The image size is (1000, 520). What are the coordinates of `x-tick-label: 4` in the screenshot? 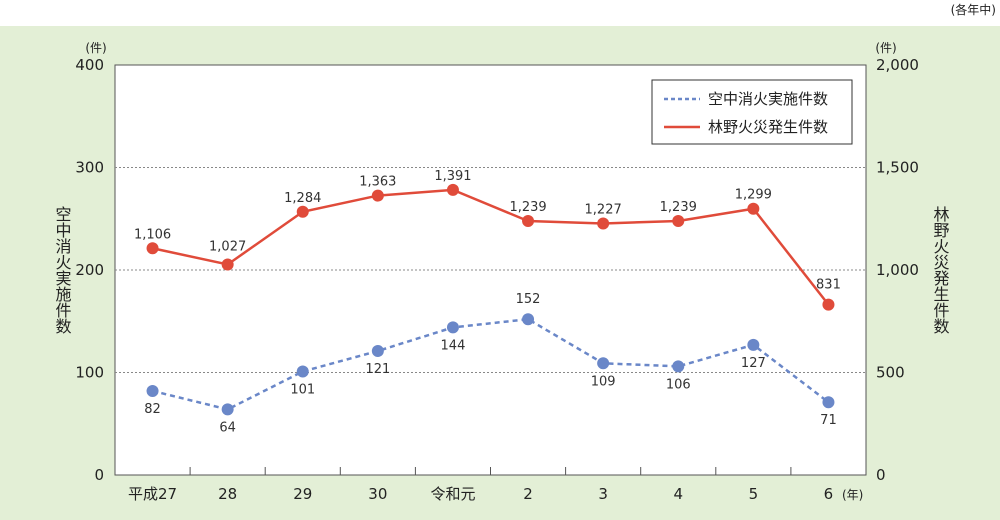 It's located at (678, 494).